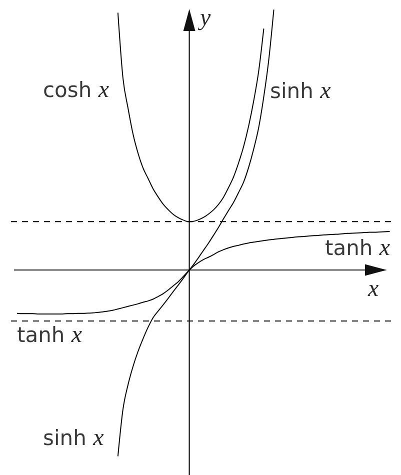 This screenshot has width=401, height=475. I want to click on series-label: cosh x, so click(76, 90).